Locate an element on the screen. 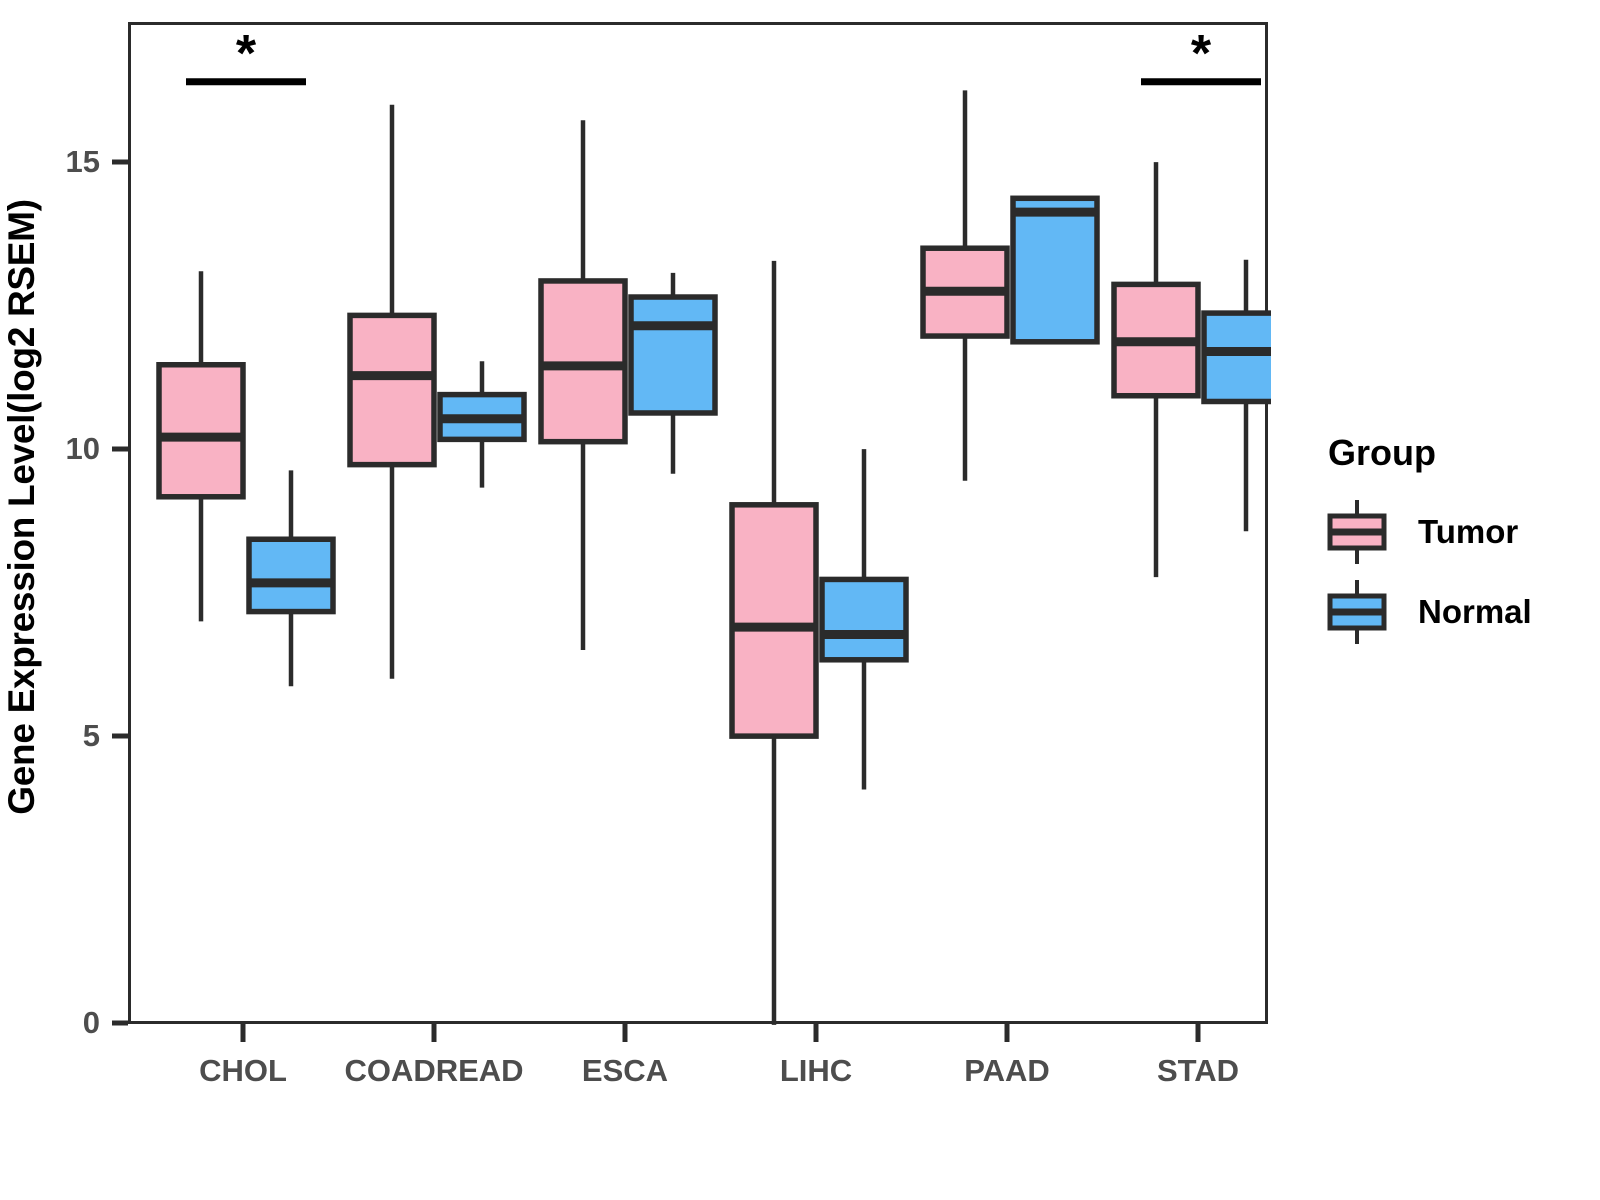 The width and height of the screenshot is (1600, 1200). legend-label-tumor: Tumor is located at coordinates (1468, 531).